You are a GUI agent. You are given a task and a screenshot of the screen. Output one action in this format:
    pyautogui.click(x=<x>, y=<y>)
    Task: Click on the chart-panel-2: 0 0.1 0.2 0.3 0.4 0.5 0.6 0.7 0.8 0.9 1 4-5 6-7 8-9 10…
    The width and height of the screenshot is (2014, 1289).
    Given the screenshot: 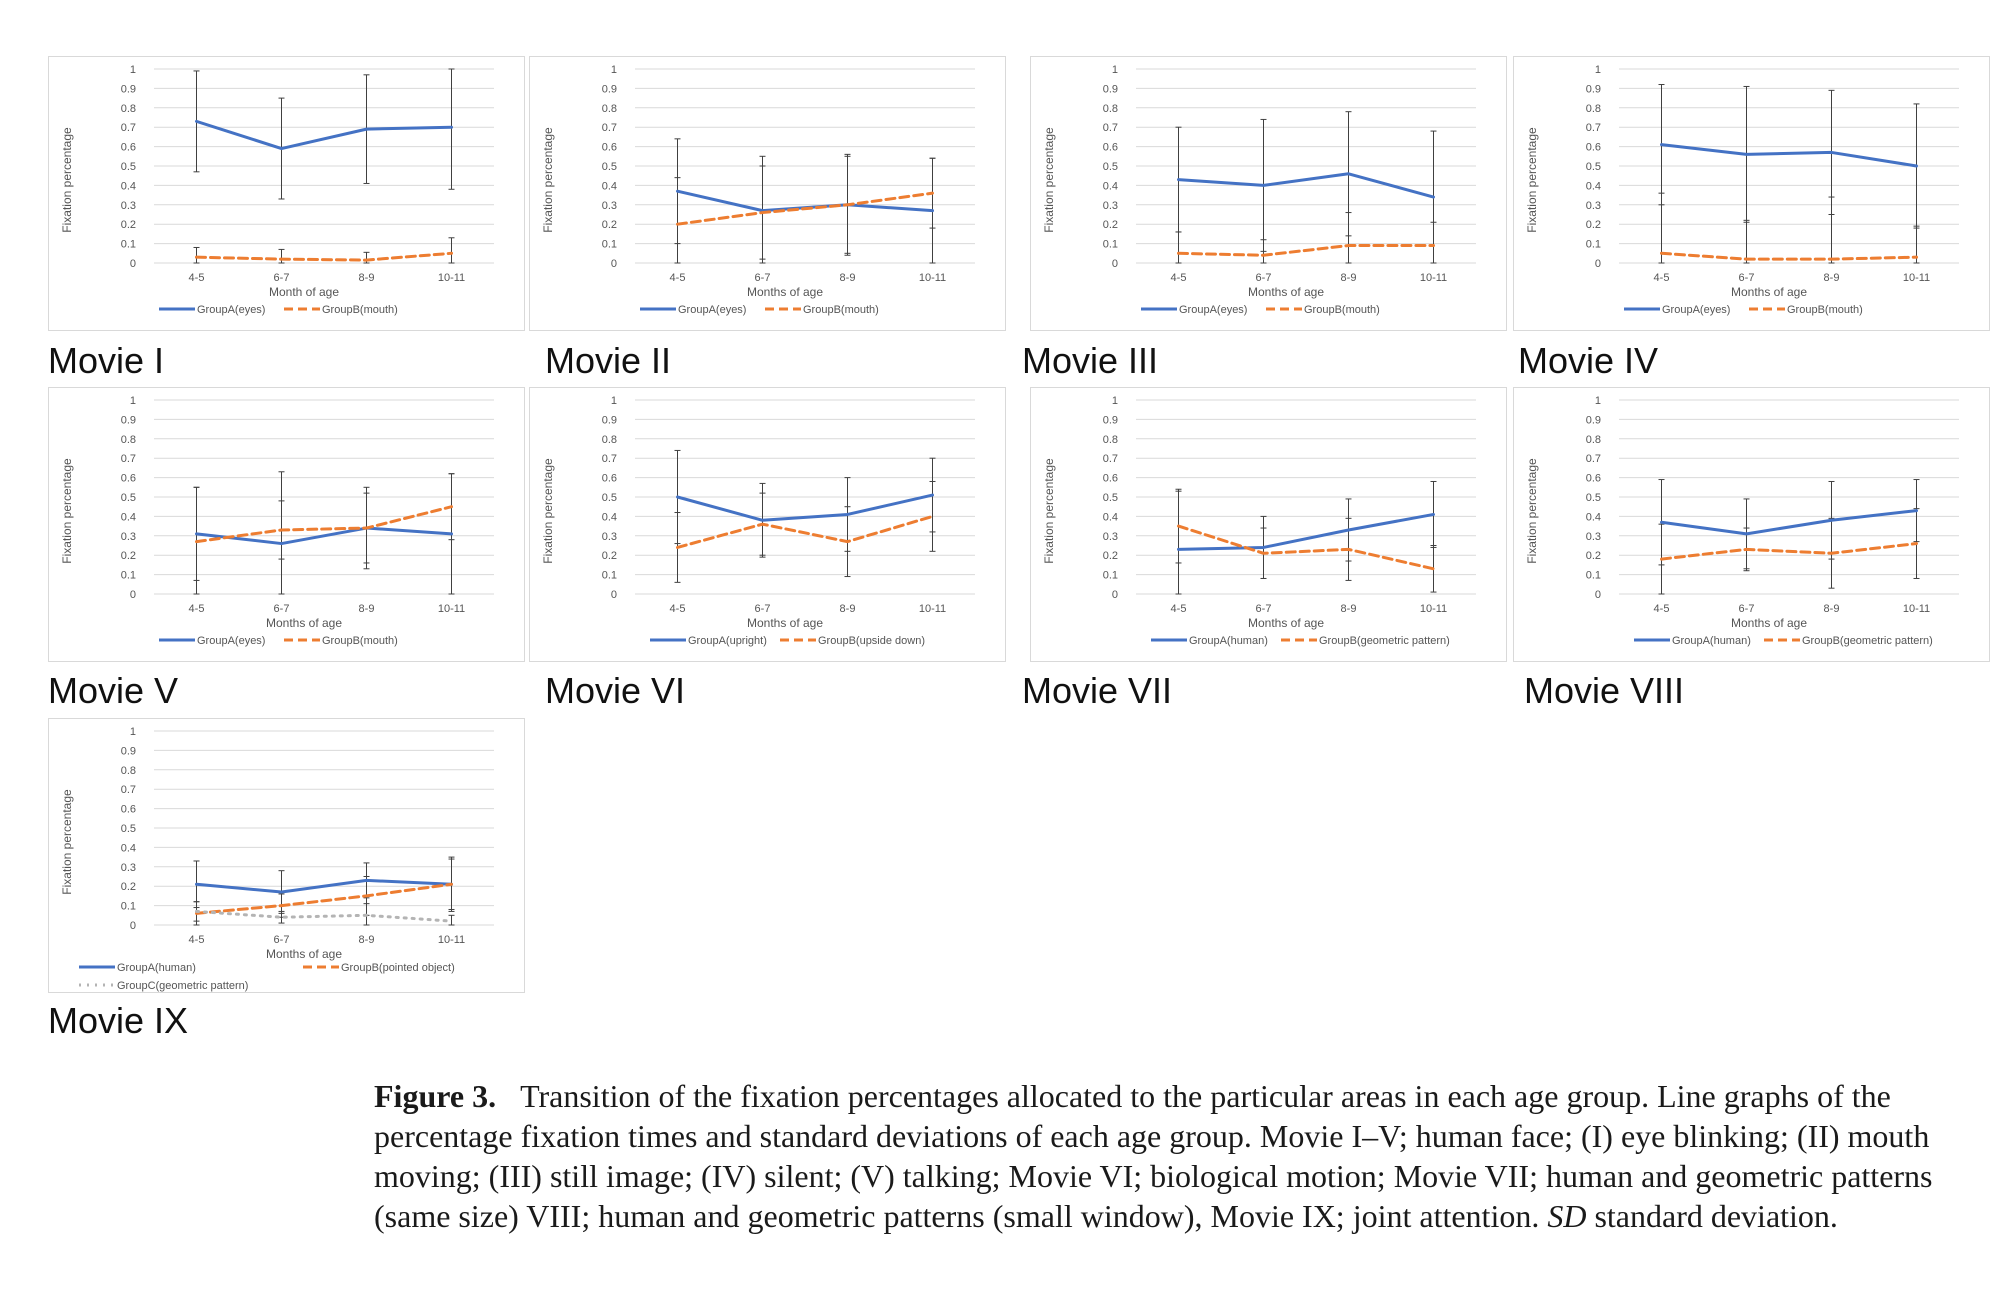 What is the action you would take?
    pyautogui.click(x=767, y=193)
    